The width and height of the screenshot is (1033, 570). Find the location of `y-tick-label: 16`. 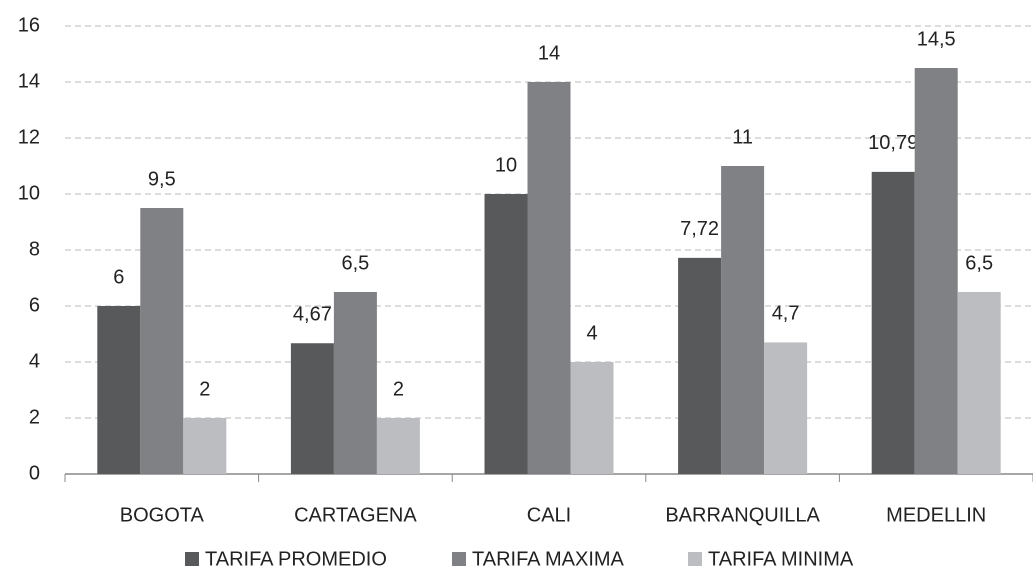

y-tick-label: 16 is located at coordinates (29, 25).